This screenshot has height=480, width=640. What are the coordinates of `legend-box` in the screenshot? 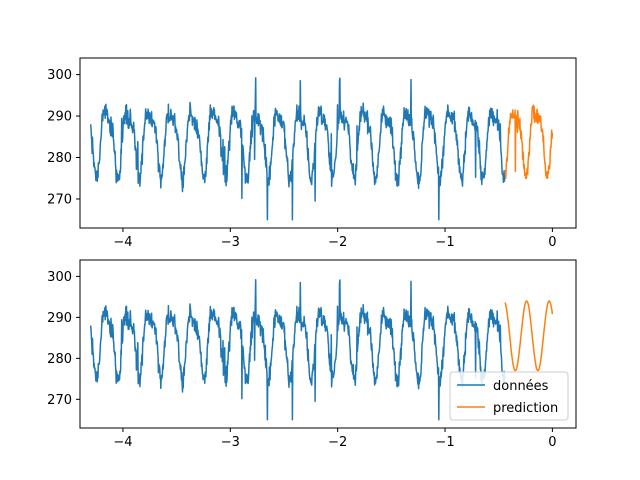 It's located at (509, 396).